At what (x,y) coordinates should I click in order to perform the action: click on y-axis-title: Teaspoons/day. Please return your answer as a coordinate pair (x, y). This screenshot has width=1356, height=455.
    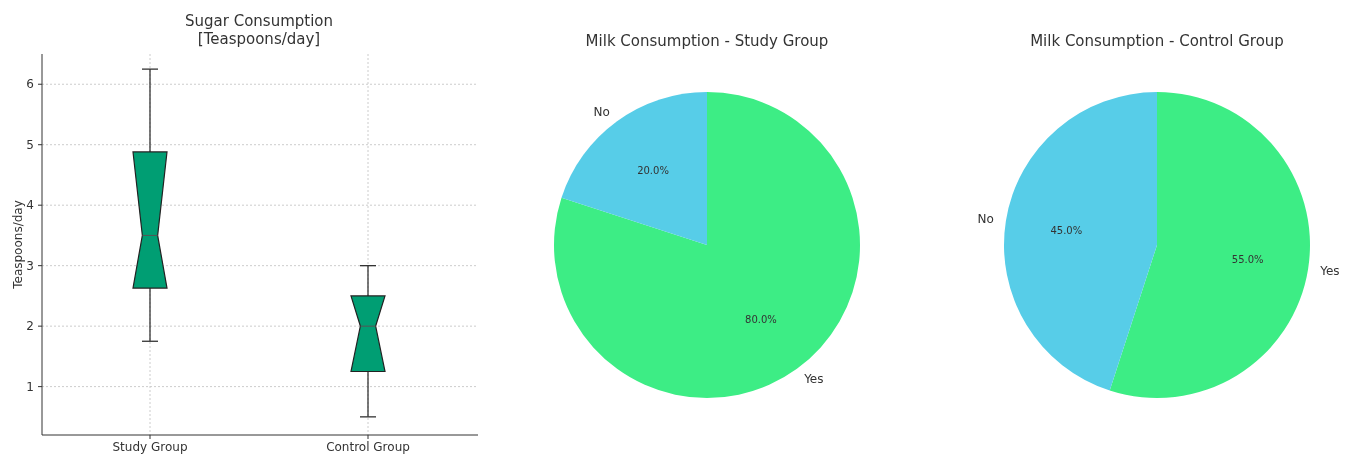
    Looking at the image, I should click on (18, 245).